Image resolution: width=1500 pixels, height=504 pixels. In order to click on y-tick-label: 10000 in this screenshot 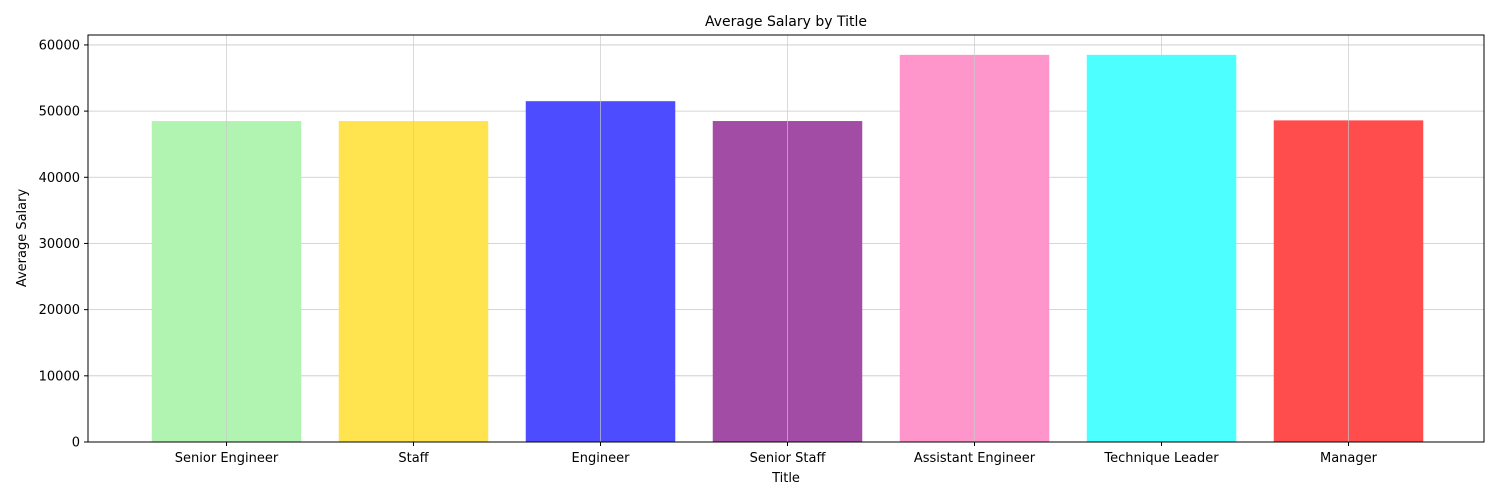, I will do `click(59, 376)`.